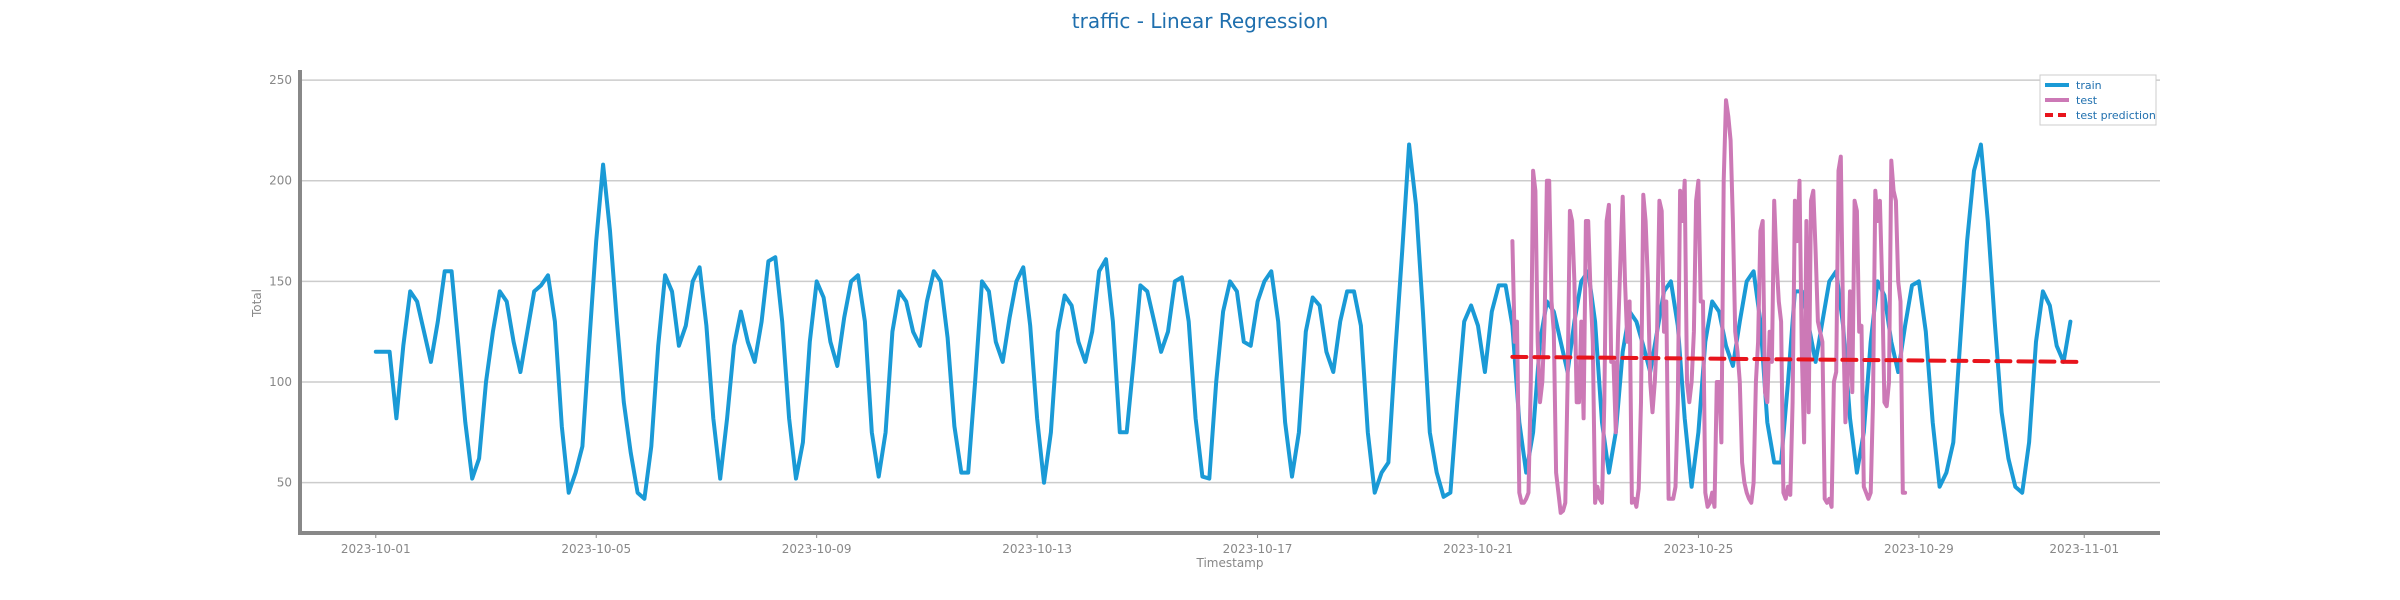 The image size is (2400, 600). I want to click on legend: train test test prediction, so click(2098, 100).